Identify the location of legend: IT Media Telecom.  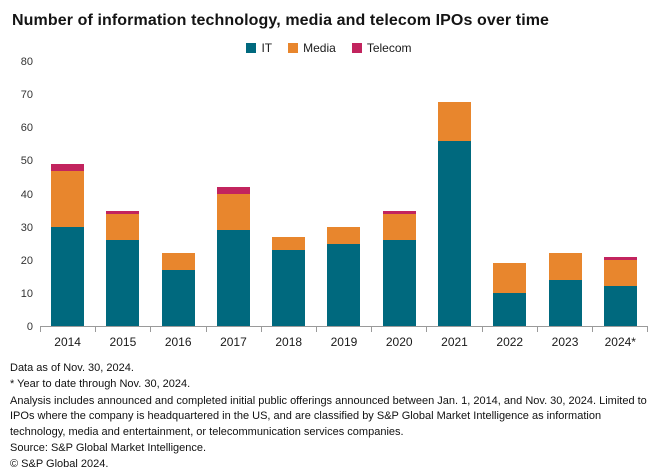
(329, 48).